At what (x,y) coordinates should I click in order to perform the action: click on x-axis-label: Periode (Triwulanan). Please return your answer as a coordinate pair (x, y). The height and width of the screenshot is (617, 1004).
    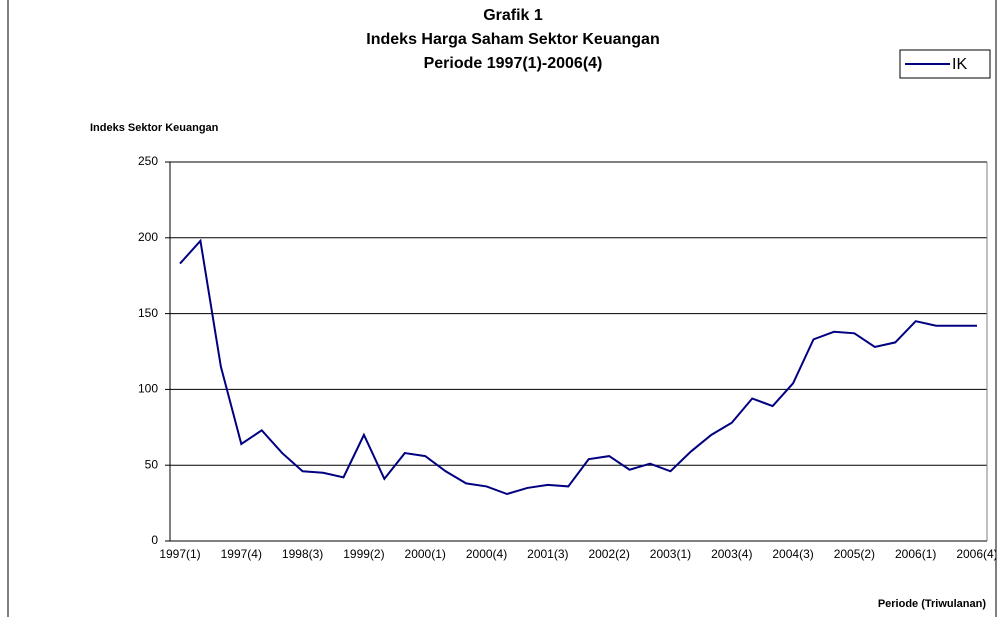
    Looking at the image, I should click on (932, 604).